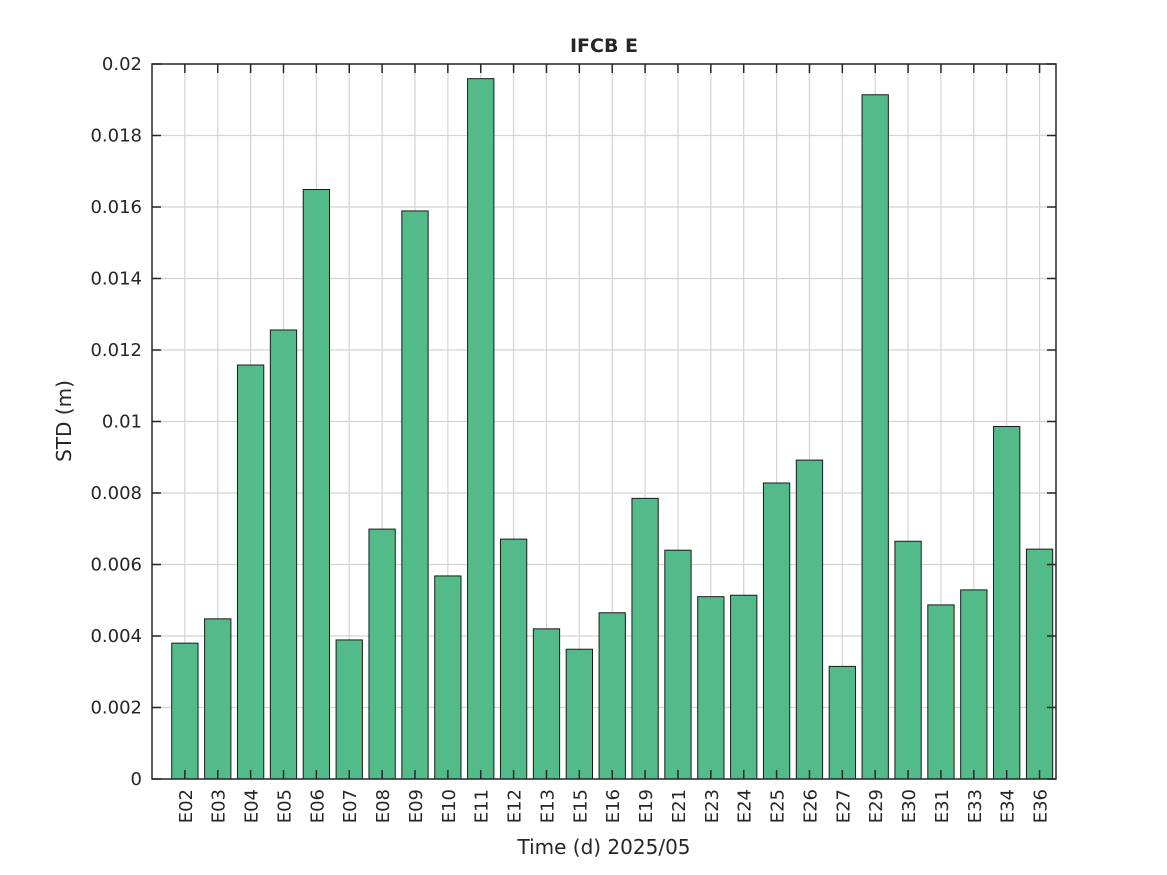  I want to click on x-tick-label: E31, so click(942, 806).